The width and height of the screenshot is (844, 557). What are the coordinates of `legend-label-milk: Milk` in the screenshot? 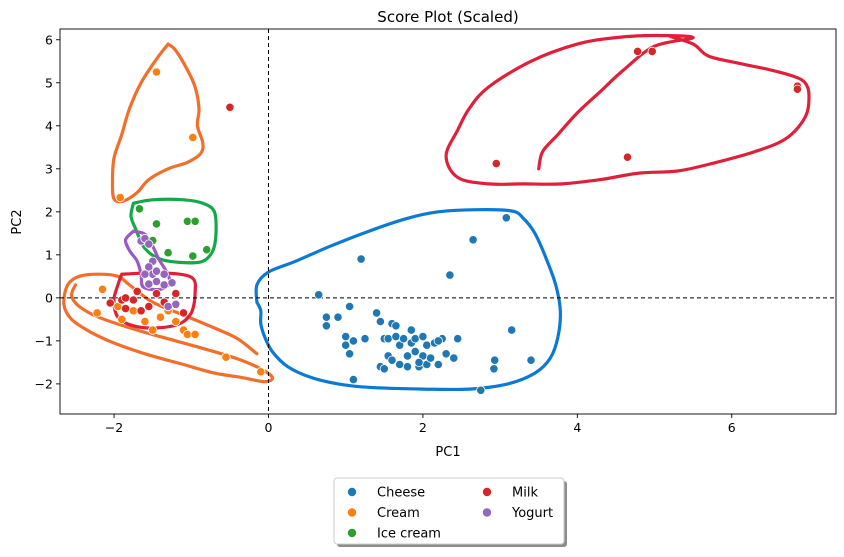 It's located at (525, 493).